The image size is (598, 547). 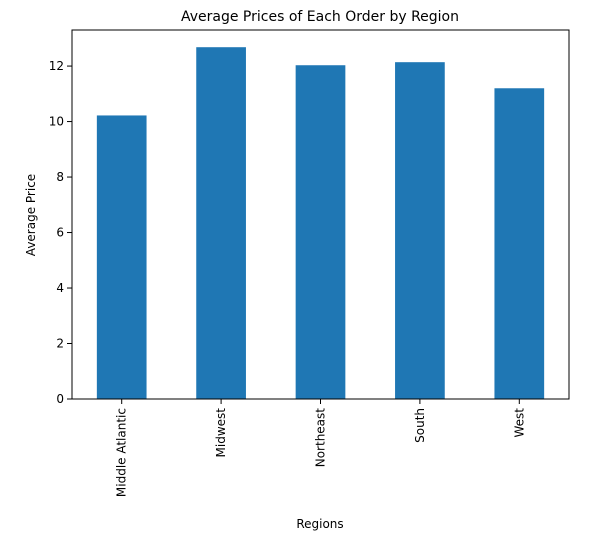 What do you see at coordinates (221, 433) in the screenshot?
I see `x-tick-label: Midwest` at bounding box center [221, 433].